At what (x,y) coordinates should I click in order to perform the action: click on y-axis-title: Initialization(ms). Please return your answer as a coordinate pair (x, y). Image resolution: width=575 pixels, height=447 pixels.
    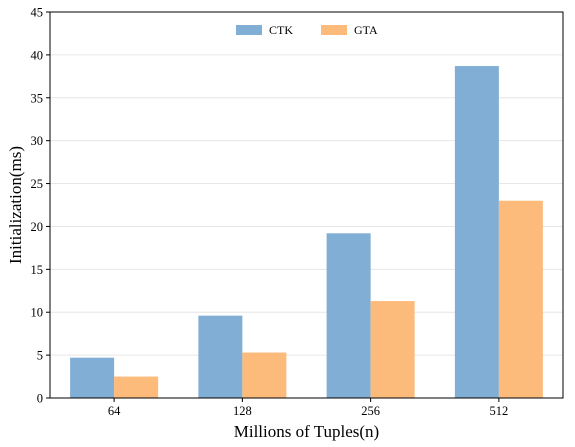
    Looking at the image, I should click on (15, 205).